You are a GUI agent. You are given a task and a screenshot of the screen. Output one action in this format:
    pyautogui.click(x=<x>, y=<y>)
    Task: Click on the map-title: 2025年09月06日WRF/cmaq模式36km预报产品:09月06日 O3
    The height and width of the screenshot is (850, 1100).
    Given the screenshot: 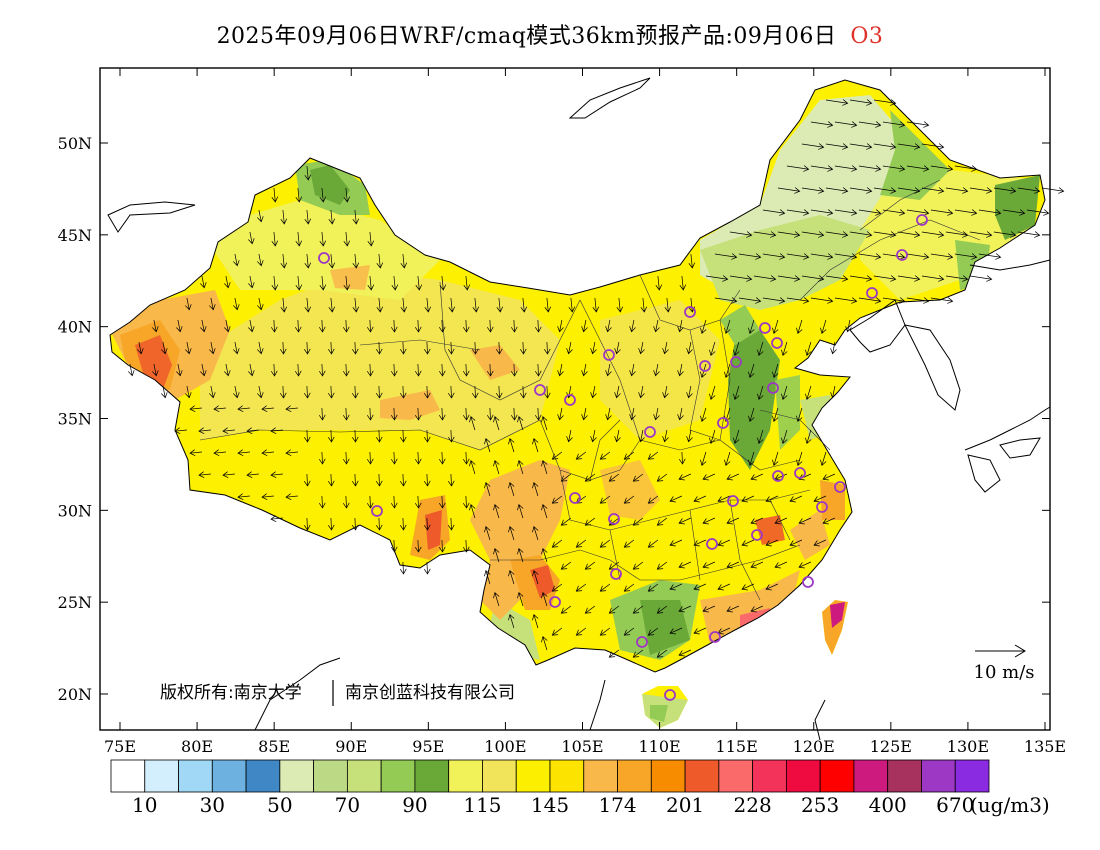 What is the action you would take?
    pyautogui.click(x=550, y=34)
    